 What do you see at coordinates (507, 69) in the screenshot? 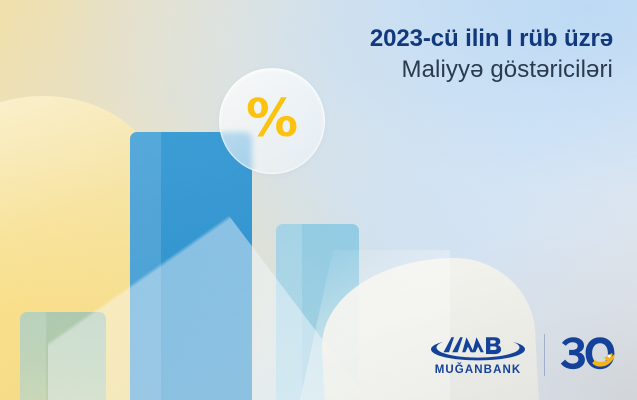
I see `headline-line-2: Maliyyə göstəriciləri` at bounding box center [507, 69].